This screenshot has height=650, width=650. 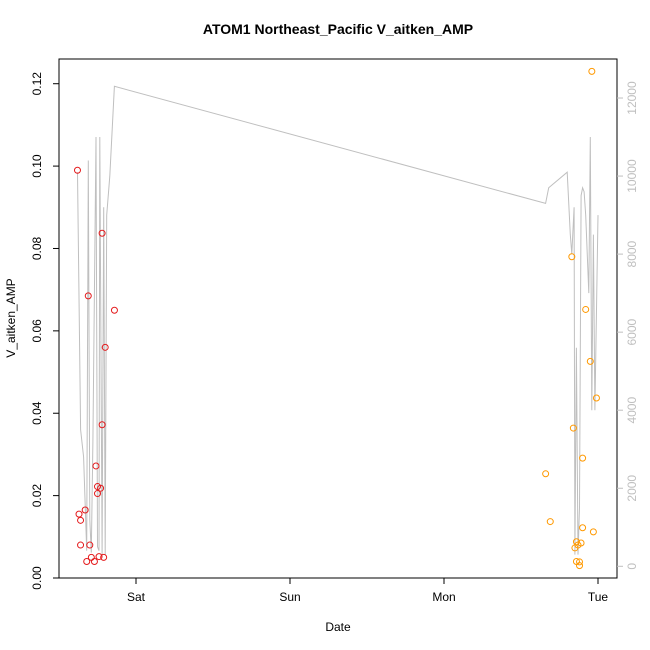 What do you see at coordinates (443, 597) in the screenshot?
I see `x-tick-label: Mon` at bounding box center [443, 597].